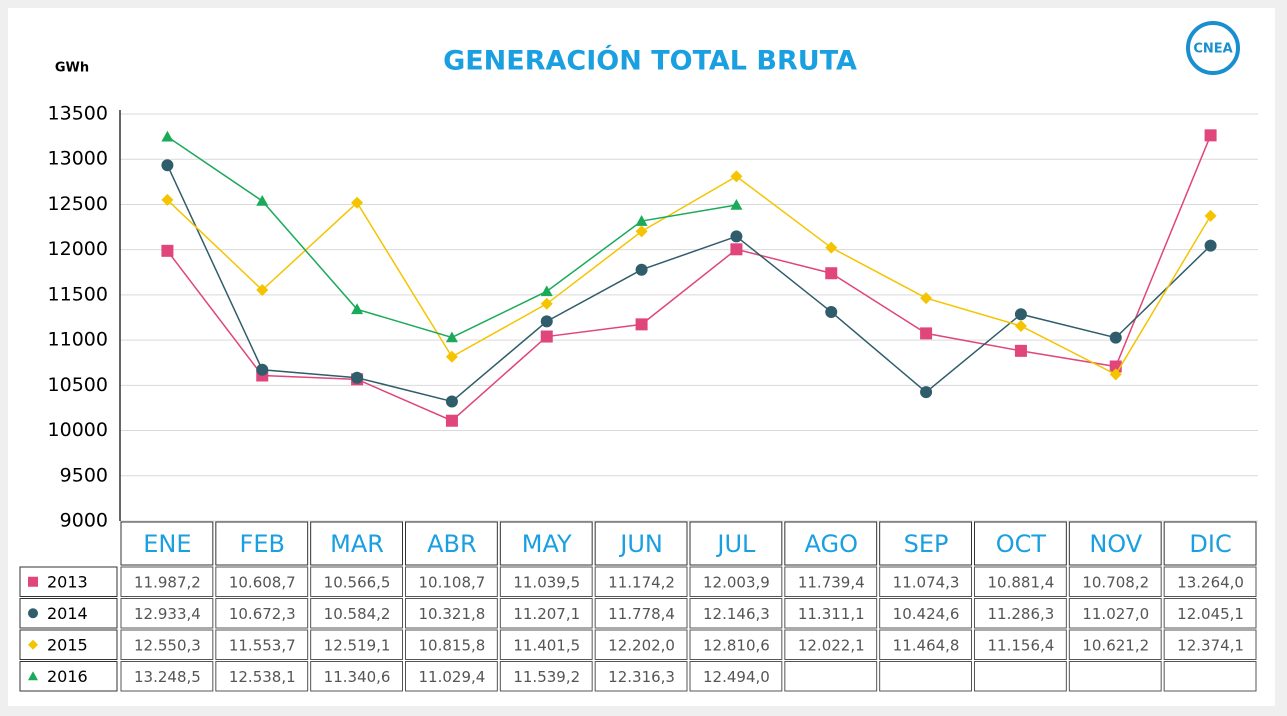  Describe the element at coordinates (831, 544) in the screenshot. I see `x-tick-label: AGO` at that location.